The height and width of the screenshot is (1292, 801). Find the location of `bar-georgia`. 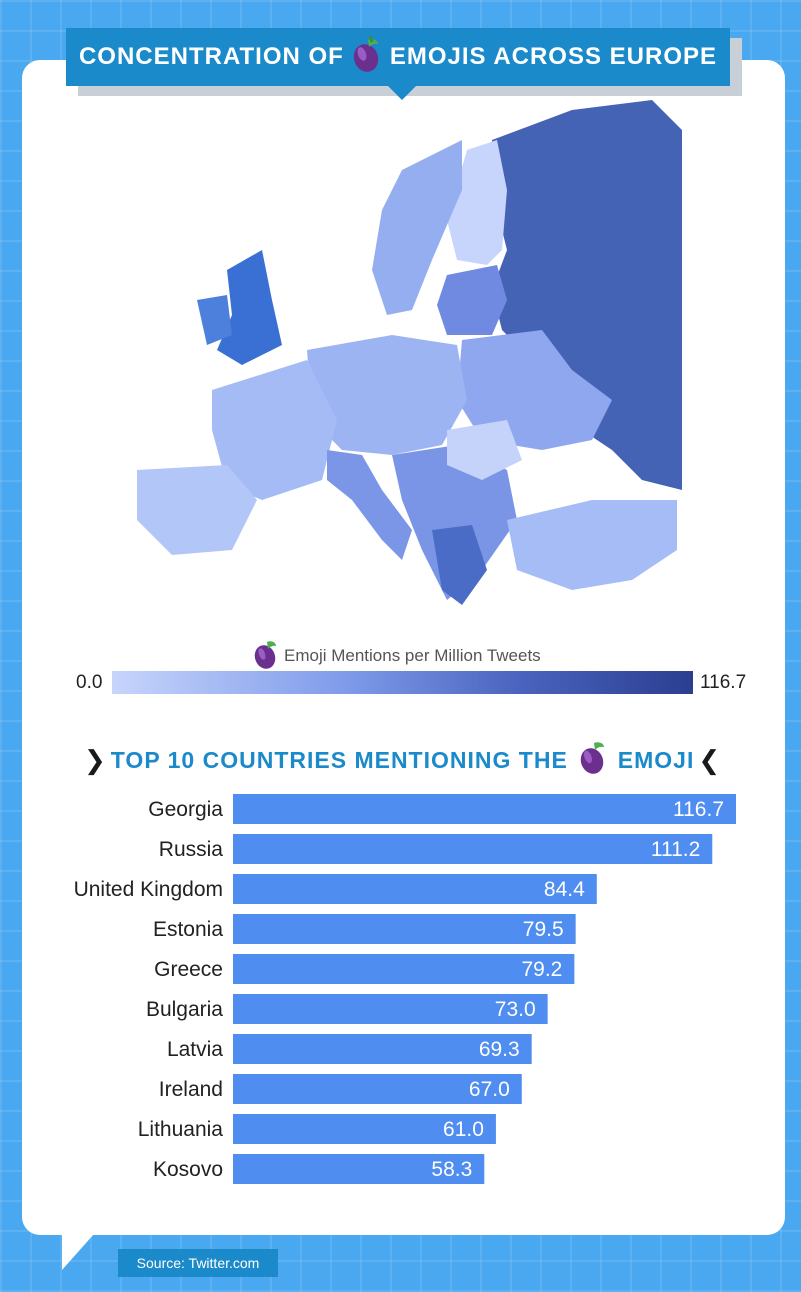

bar-georgia is located at coordinates (484, 809).